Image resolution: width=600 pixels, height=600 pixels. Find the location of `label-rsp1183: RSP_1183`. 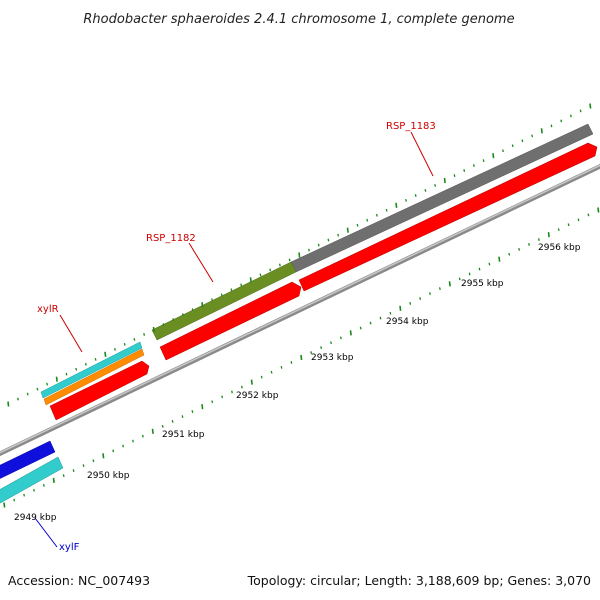

label-rsp1183: RSP_1183 is located at coordinates (411, 126).